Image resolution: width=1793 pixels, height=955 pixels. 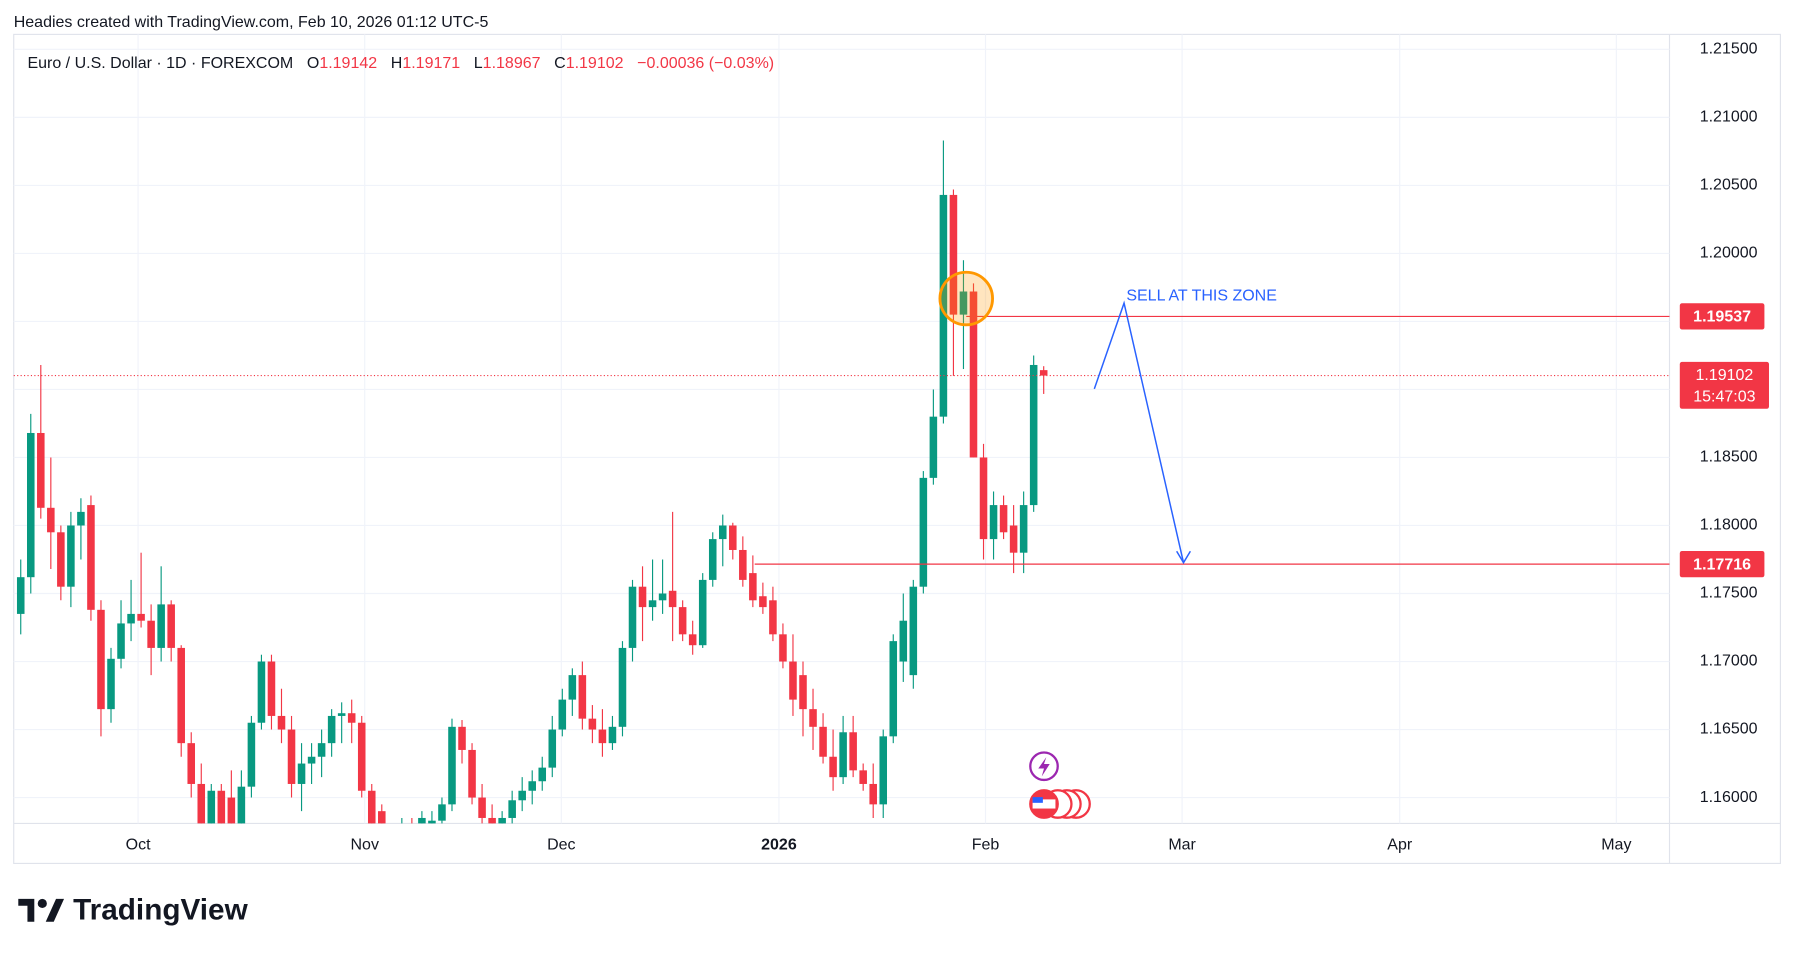 I want to click on logo-mark, so click(x=41, y=910).